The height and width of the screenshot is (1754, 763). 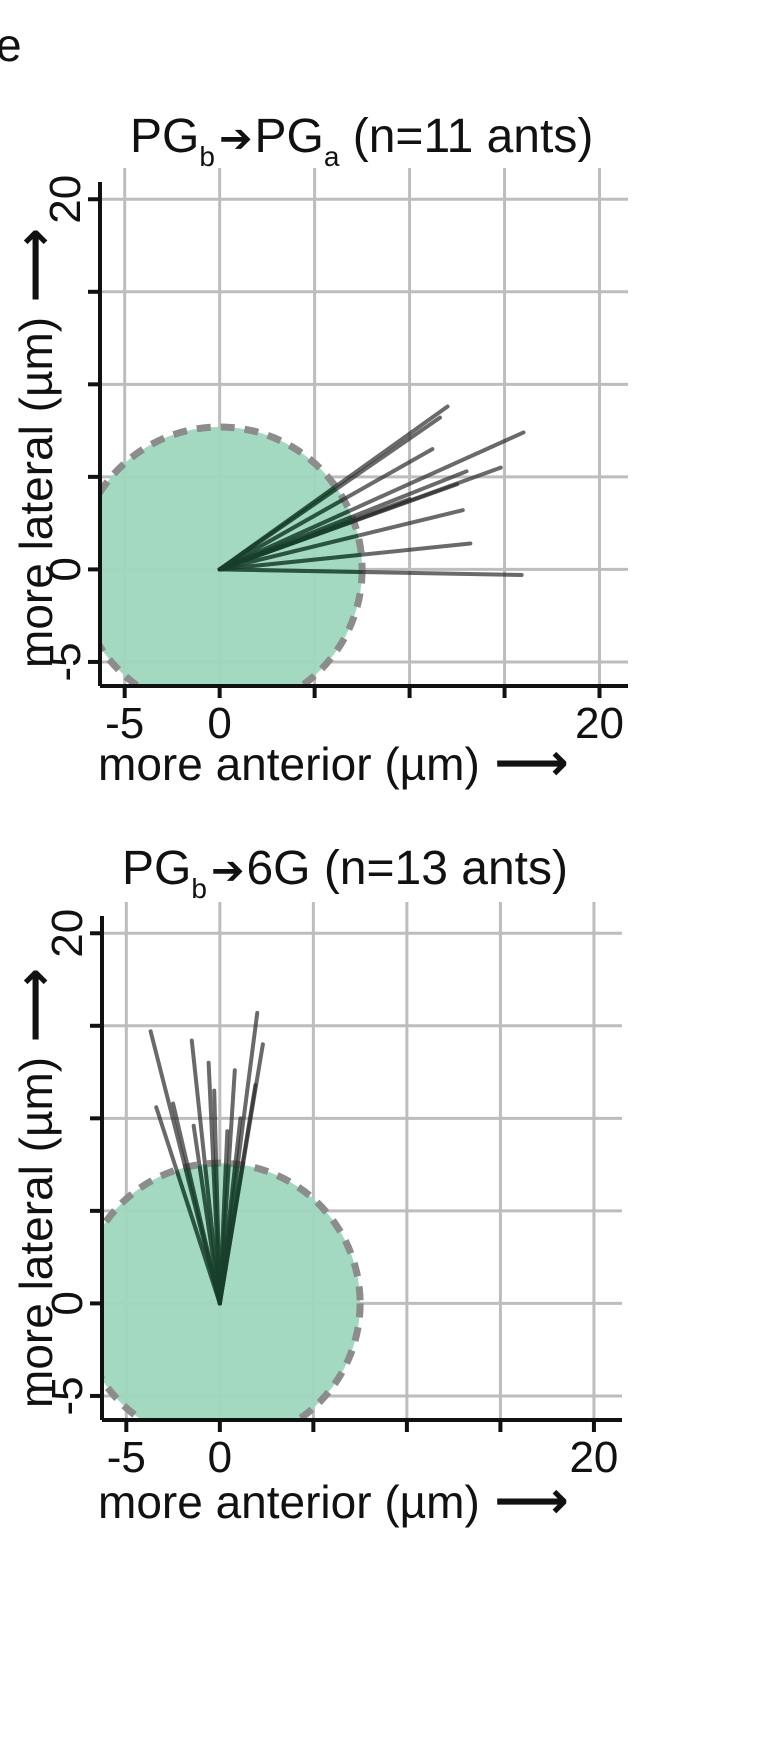 I want to click on panel-letter: e, so click(x=11, y=45).